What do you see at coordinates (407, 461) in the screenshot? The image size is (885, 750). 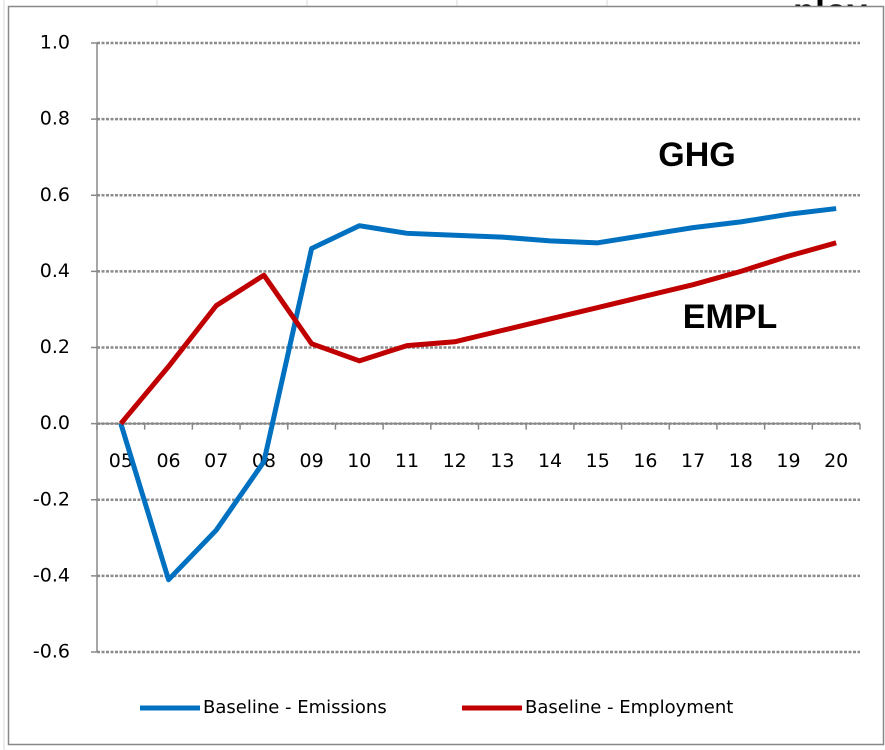 I see `x-tick-label: 11` at bounding box center [407, 461].